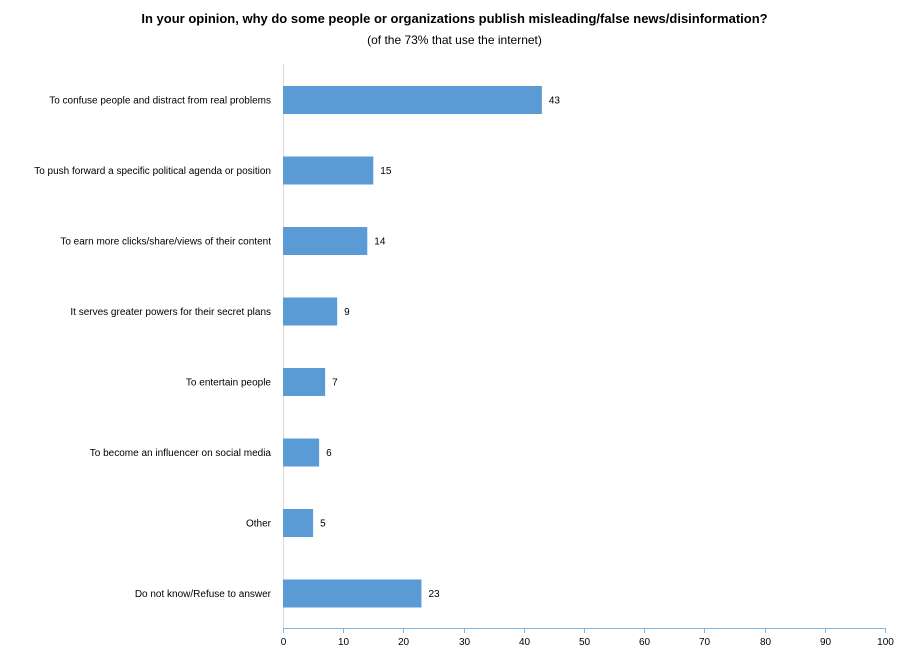 This screenshot has height=660, width=909. What do you see at coordinates (284, 642) in the screenshot?
I see `x-tick-label: 0` at bounding box center [284, 642].